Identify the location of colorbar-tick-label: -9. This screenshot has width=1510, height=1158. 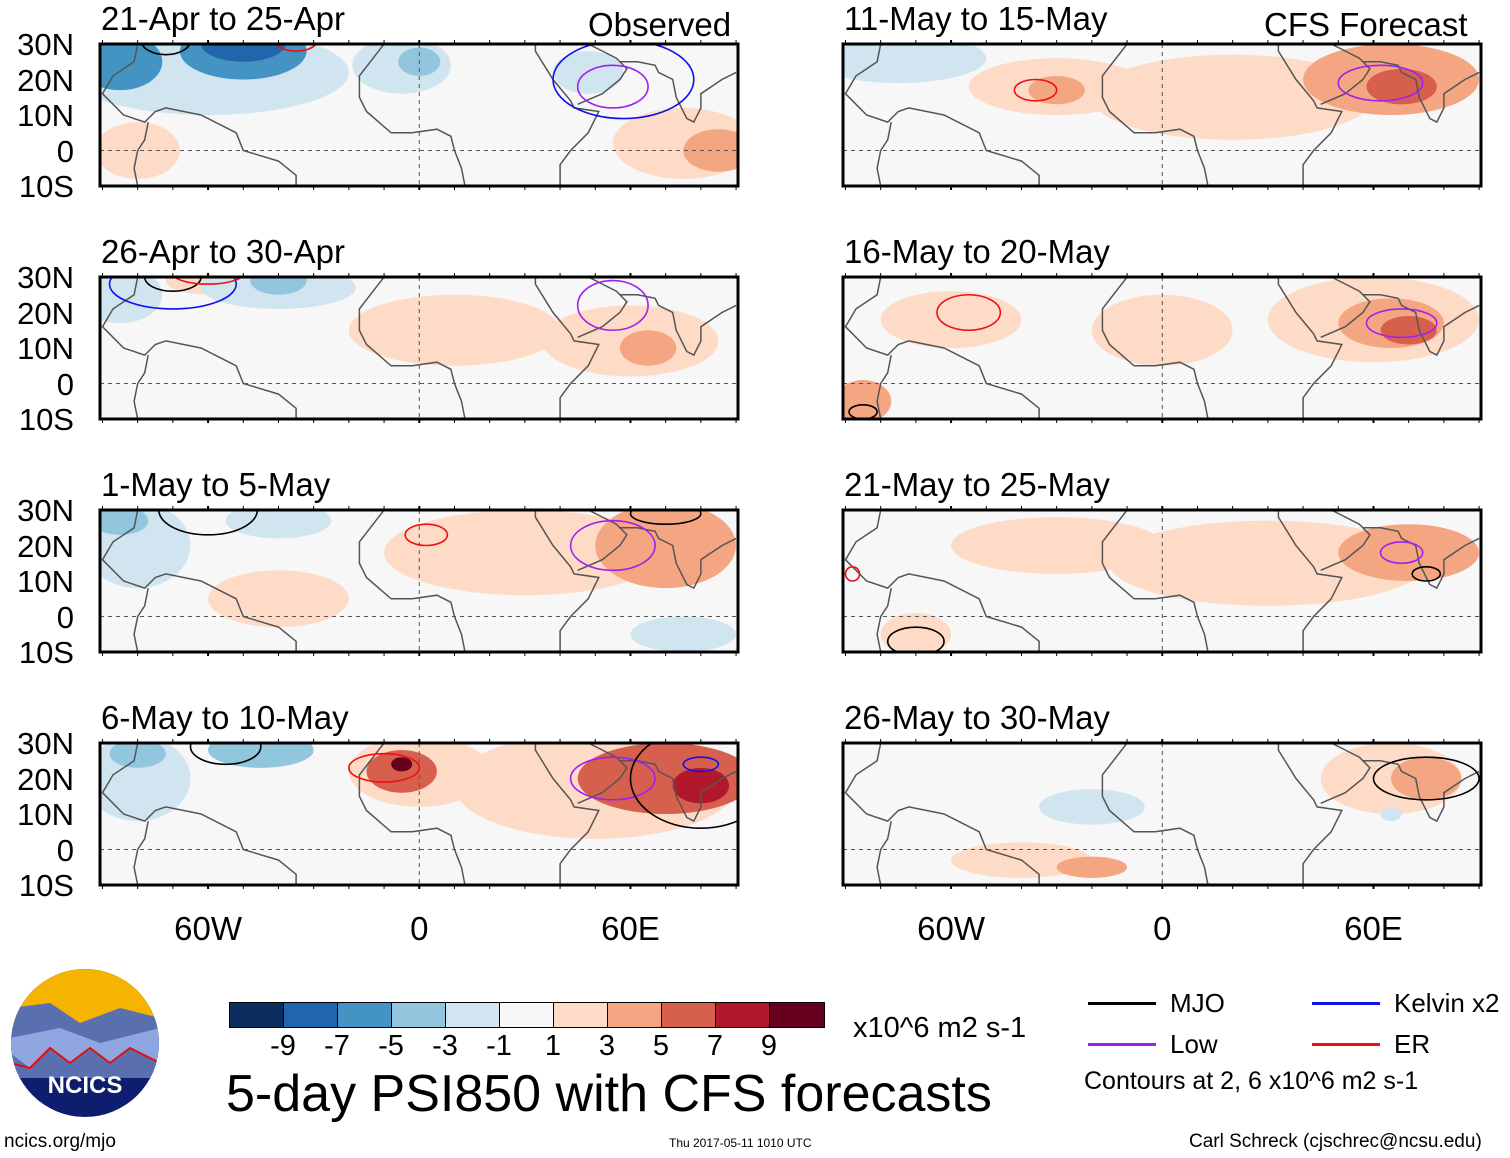
(283, 1046).